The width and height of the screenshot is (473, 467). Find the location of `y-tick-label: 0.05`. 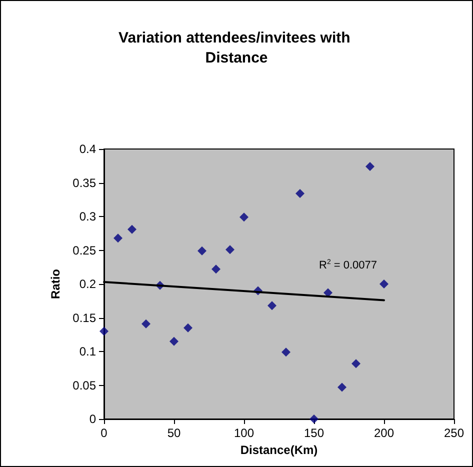

y-tick-label: 0.05 is located at coordinates (84, 385).